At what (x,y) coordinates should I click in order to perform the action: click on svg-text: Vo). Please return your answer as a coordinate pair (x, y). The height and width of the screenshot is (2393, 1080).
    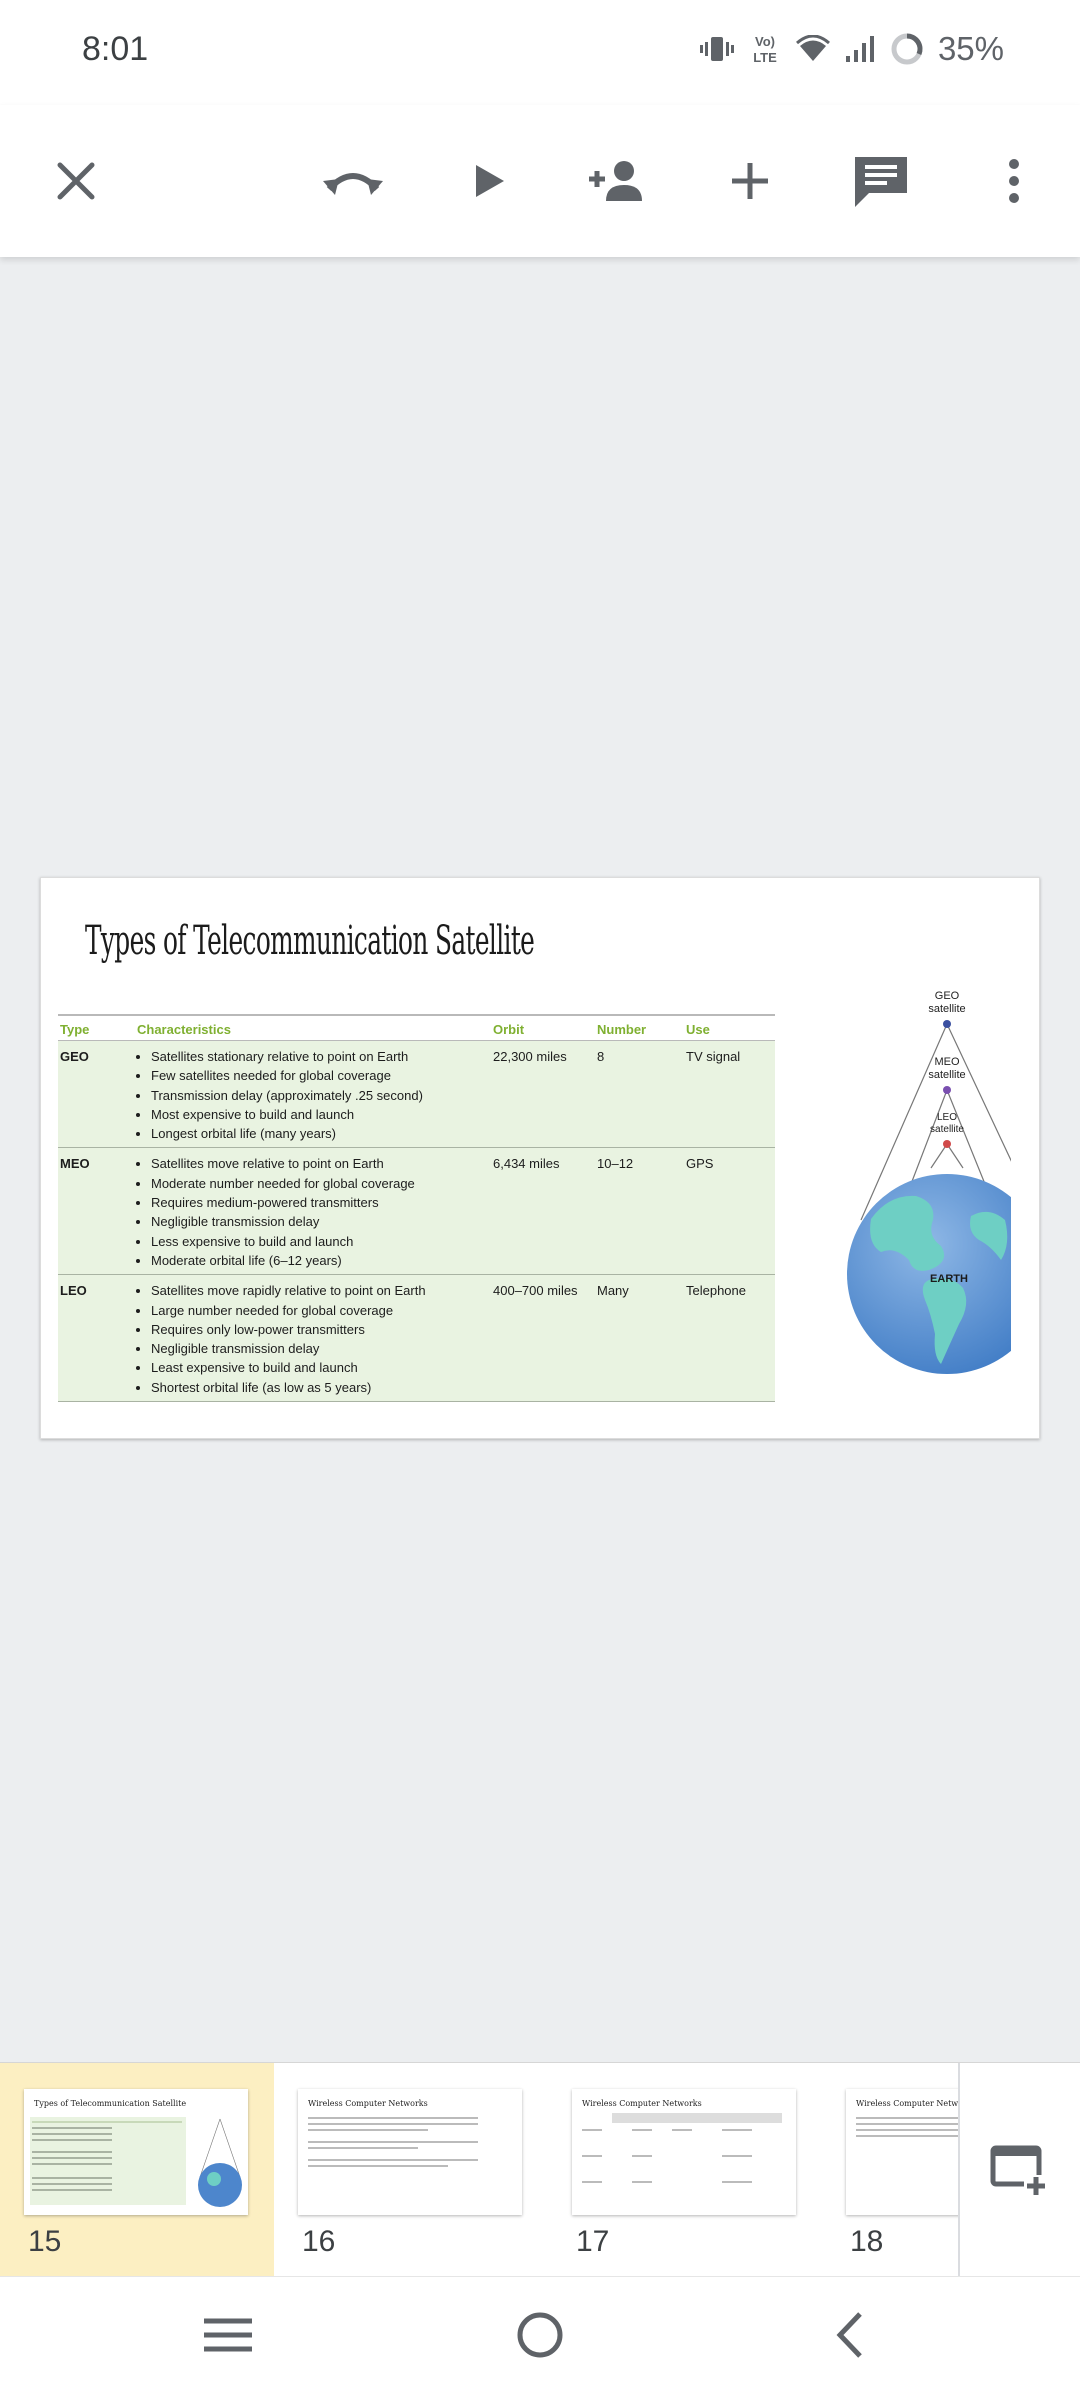
    Looking at the image, I should click on (765, 41).